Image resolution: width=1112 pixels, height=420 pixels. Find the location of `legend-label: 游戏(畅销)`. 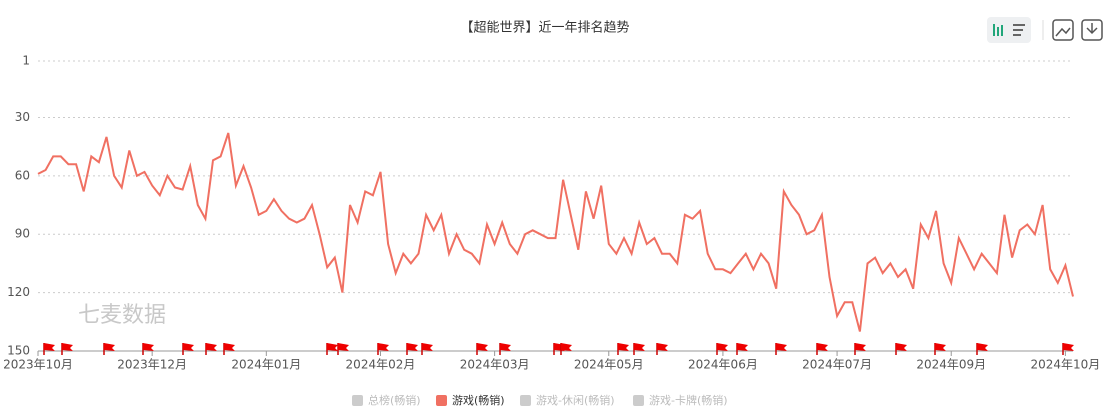

legend-label: 游戏(畅销) is located at coordinates (478, 400).